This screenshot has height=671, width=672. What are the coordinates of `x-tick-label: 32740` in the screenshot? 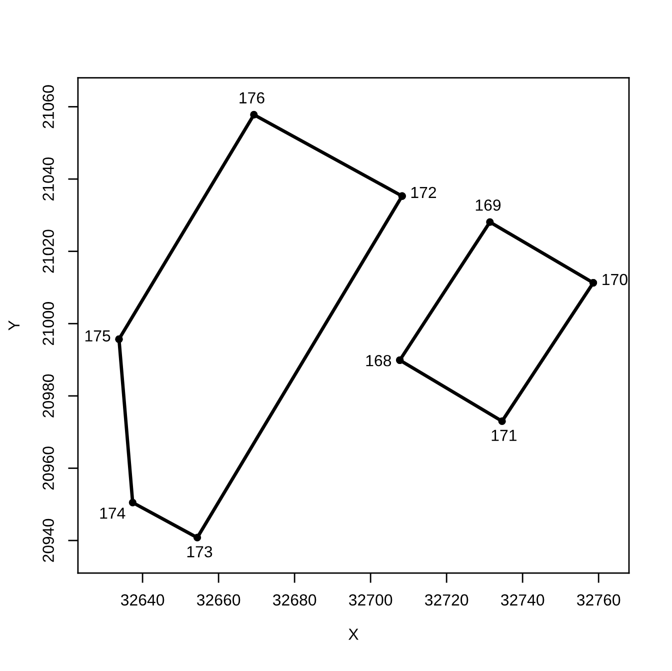 It's located at (522, 600).